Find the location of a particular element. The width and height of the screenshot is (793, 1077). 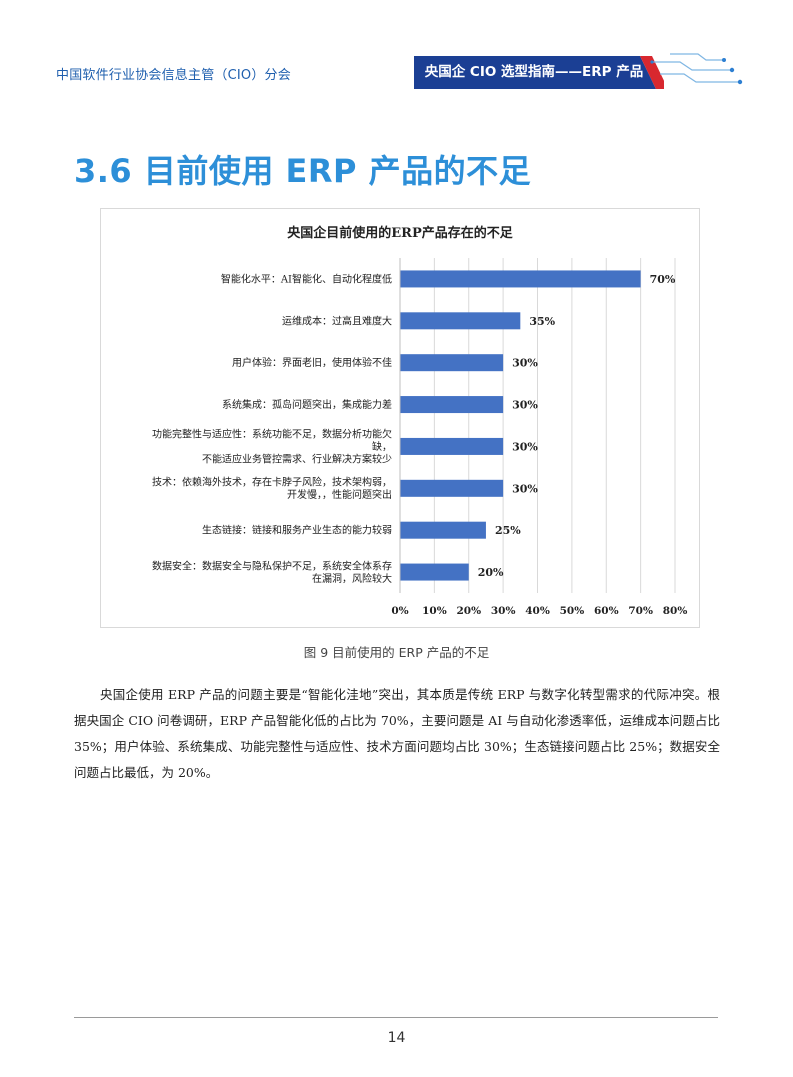

guide-title: 央国企 CIO 选型指南——ERP 产品 is located at coordinates (534, 72).